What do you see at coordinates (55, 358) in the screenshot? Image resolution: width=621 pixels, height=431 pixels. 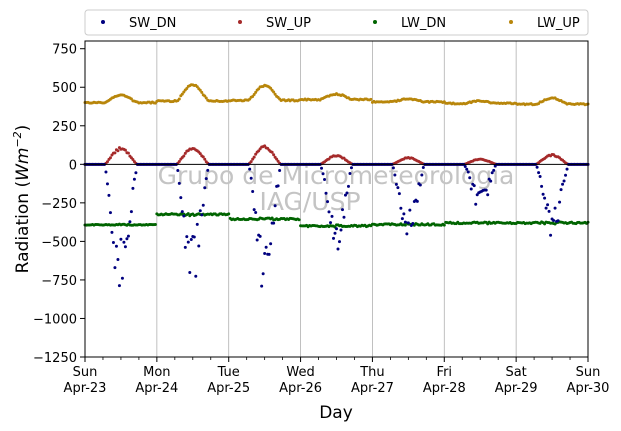 I see `y-tick-label: −1250` at bounding box center [55, 358].